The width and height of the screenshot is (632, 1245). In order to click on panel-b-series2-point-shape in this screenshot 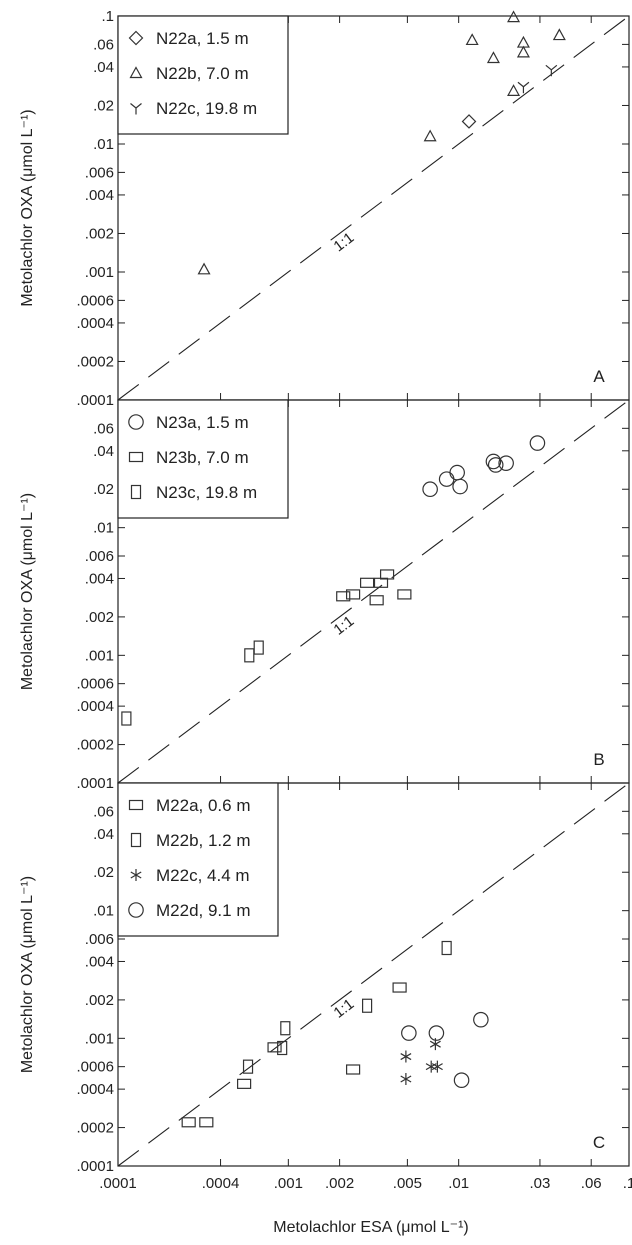, I will do `click(249, 655)`.